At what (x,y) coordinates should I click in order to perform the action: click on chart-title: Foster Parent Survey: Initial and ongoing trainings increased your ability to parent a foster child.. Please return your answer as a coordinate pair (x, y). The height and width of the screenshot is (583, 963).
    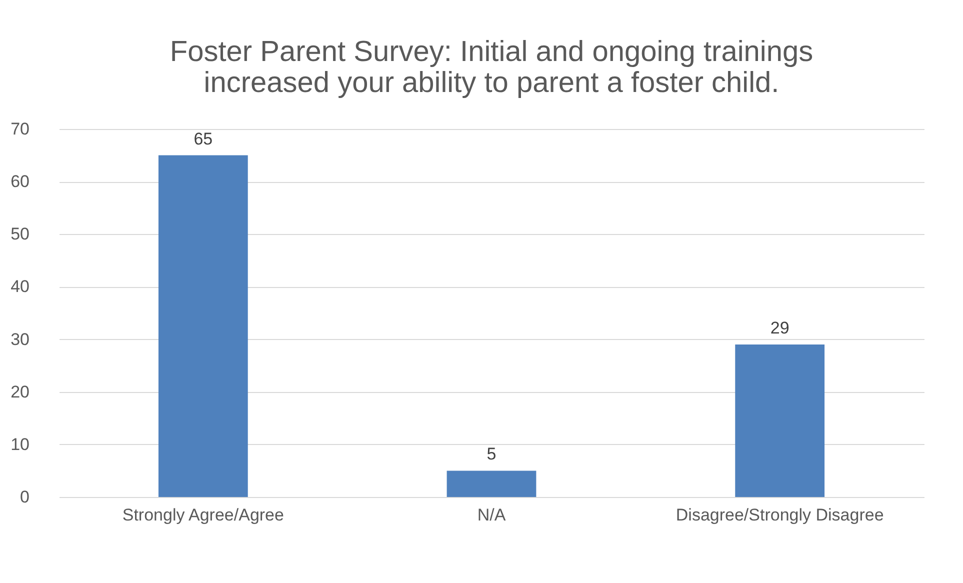
    Looking at the image, I should click on (492, 67).